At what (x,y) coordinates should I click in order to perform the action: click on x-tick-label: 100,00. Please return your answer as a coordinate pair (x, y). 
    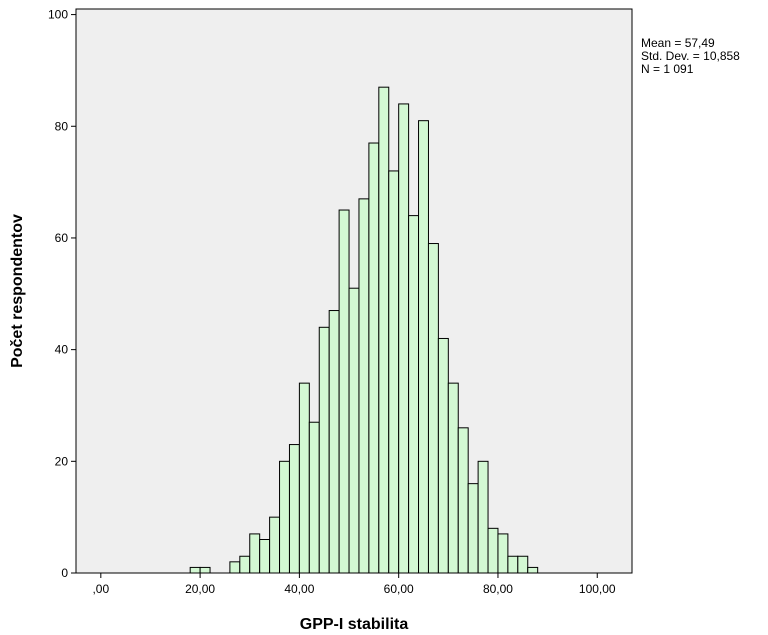
    Looking at the image, I should click on (597, 589).